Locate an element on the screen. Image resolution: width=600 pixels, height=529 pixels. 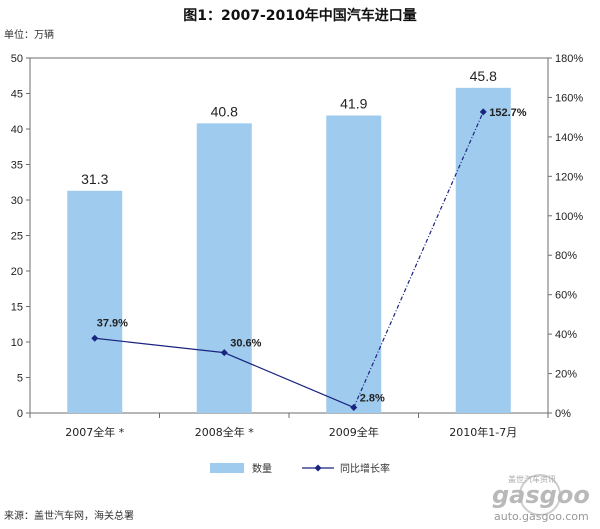
y-right-tick-label: 140% is located at coordinates (569, 138).